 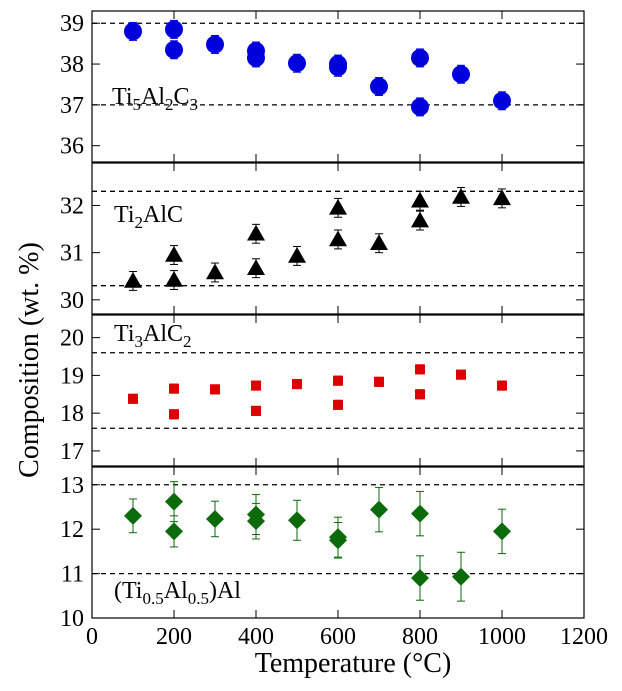 What do you see at coordinates (72, 452) in the screenshot?
I see `y-tick-label: 17` at bounding box center [72, 452].